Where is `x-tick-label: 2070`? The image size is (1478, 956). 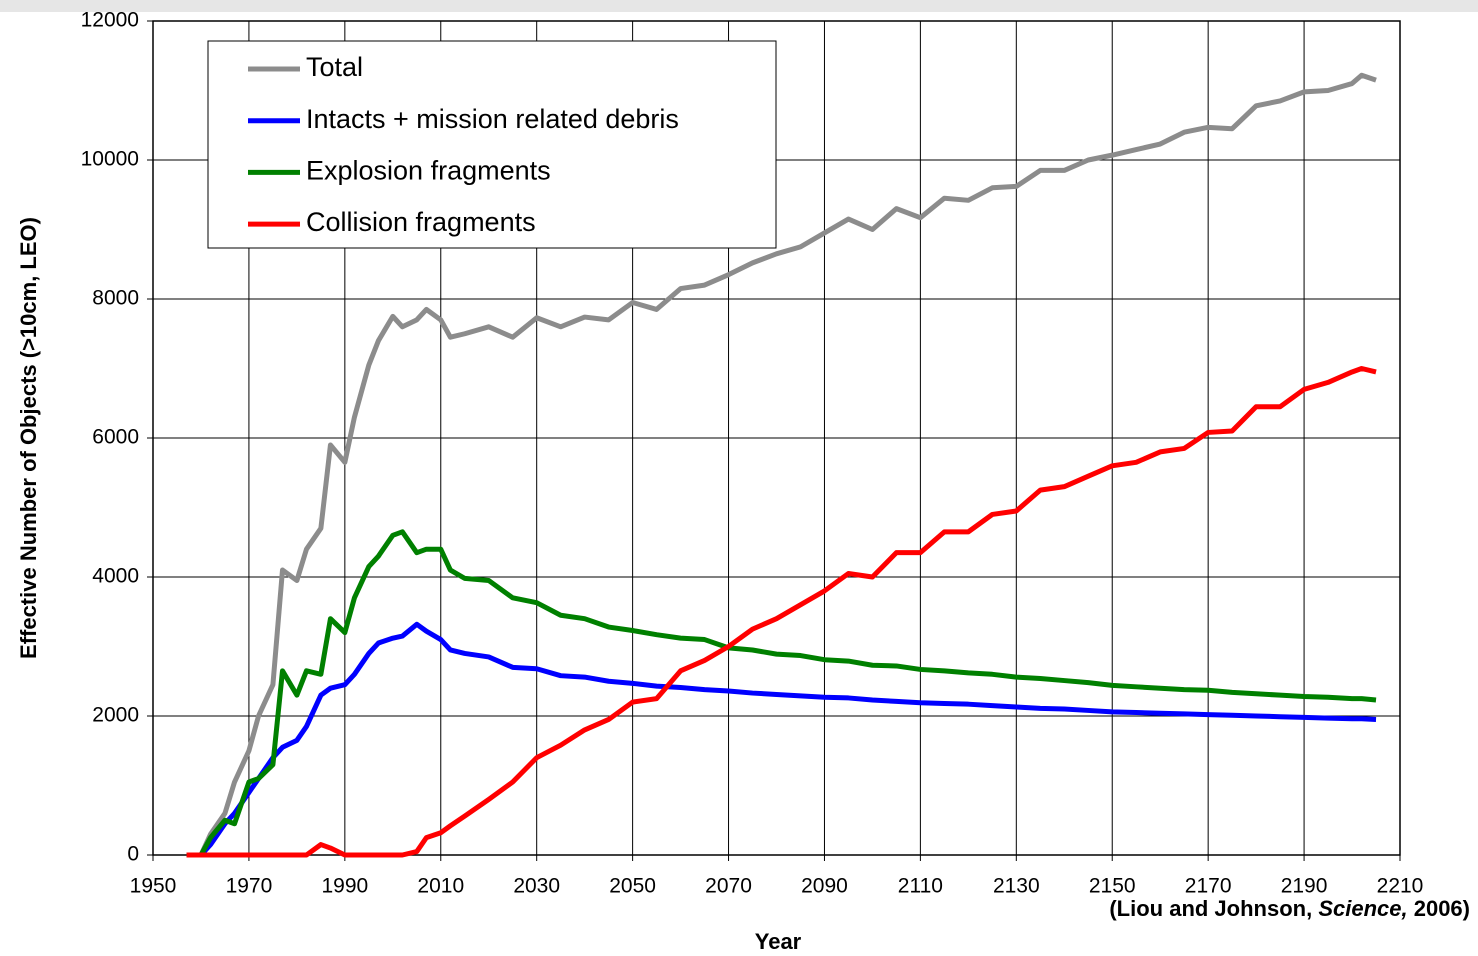
x-tick-label: 2070 is located at coordinates (728, 886).